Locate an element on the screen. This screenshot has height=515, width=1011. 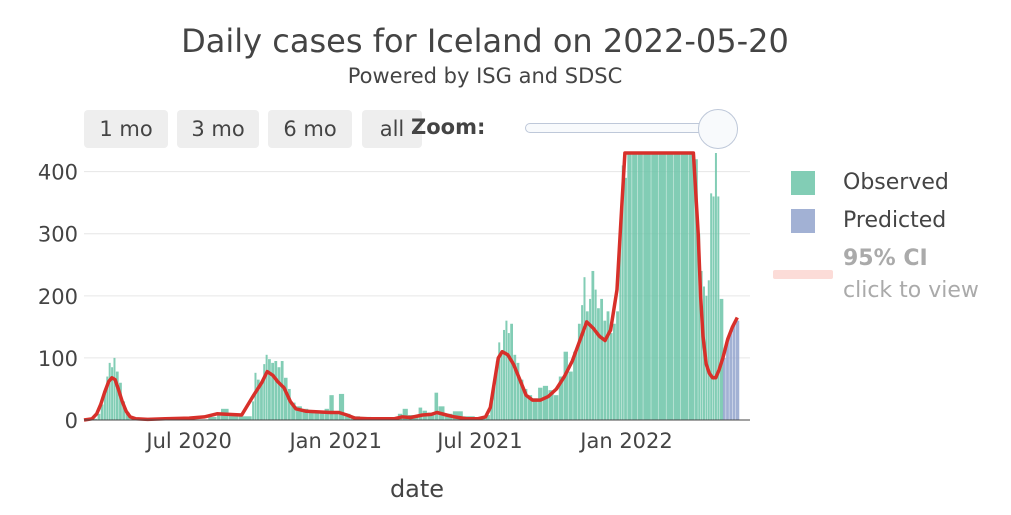
legend-label-predicted: Predicted is located at coordinates (895, 220).